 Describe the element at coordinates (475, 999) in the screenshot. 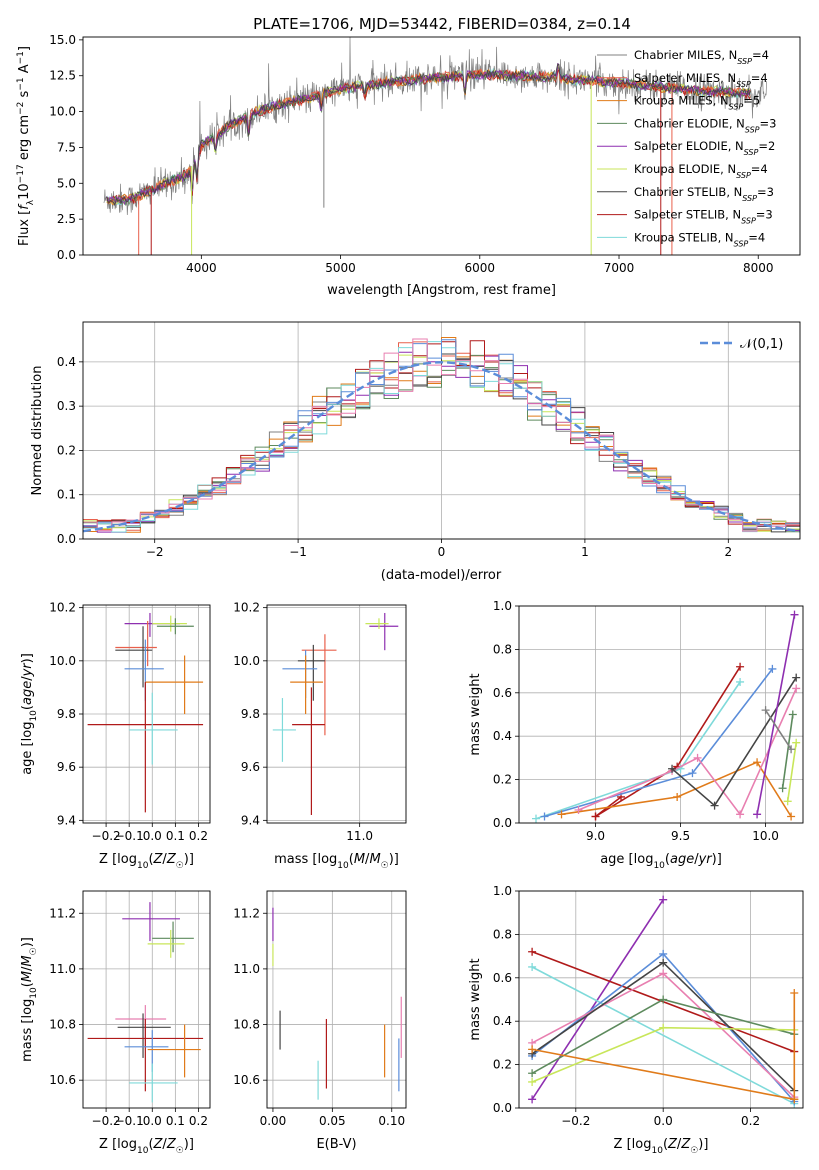

I see `z_weight-y-label: mass weight` at that location.